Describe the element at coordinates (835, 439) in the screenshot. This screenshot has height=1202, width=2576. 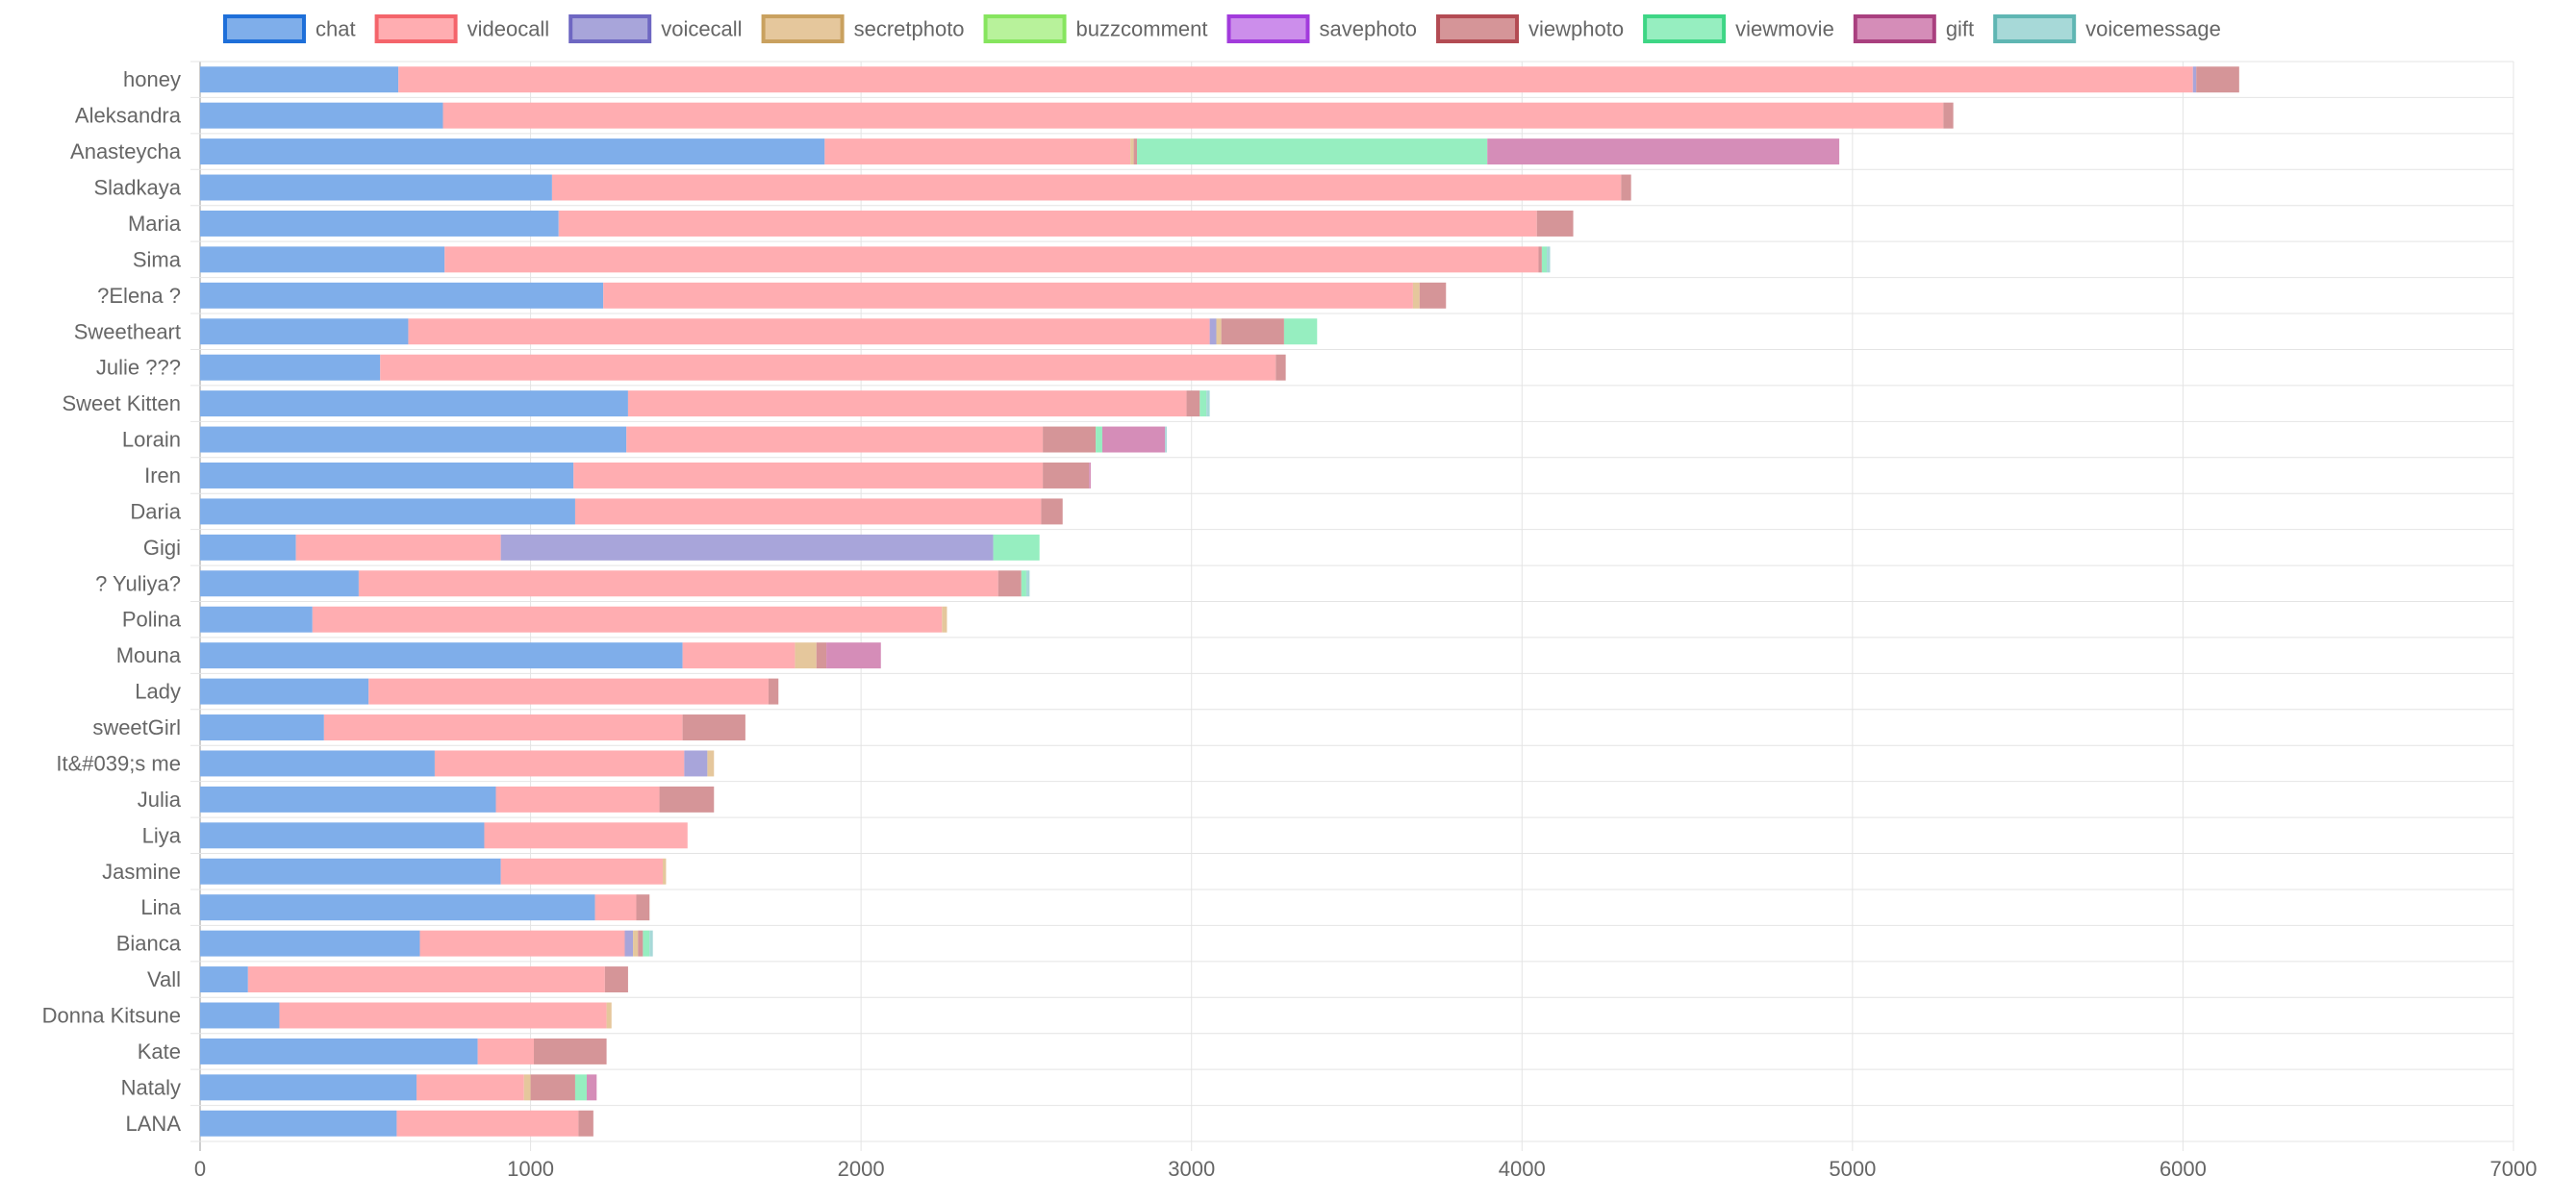
I see `bar-lorain-videocall` at that location.